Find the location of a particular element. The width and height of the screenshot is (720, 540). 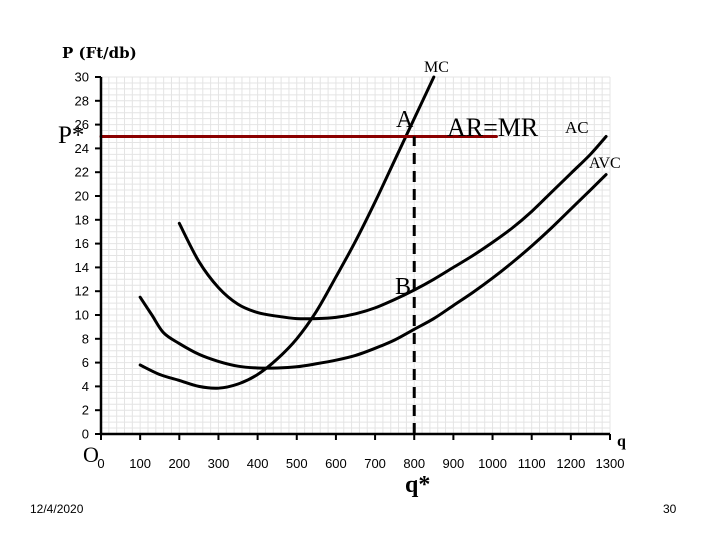

y-tick-label: 30 is located at coordinates (82, 77).